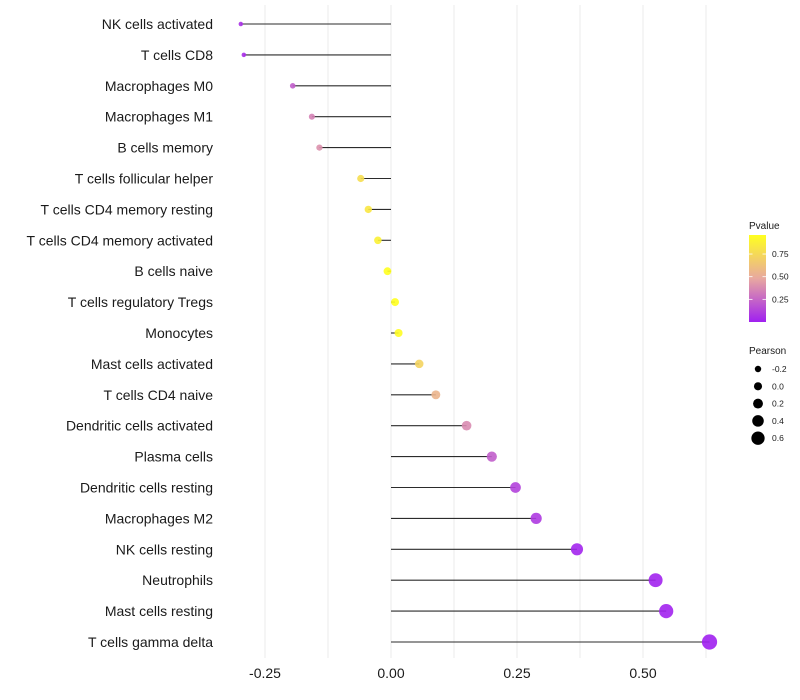  Describe the element at coordinates (173, 271) in the screenshot. I see `y-tick-label: B cells naive` at that location.